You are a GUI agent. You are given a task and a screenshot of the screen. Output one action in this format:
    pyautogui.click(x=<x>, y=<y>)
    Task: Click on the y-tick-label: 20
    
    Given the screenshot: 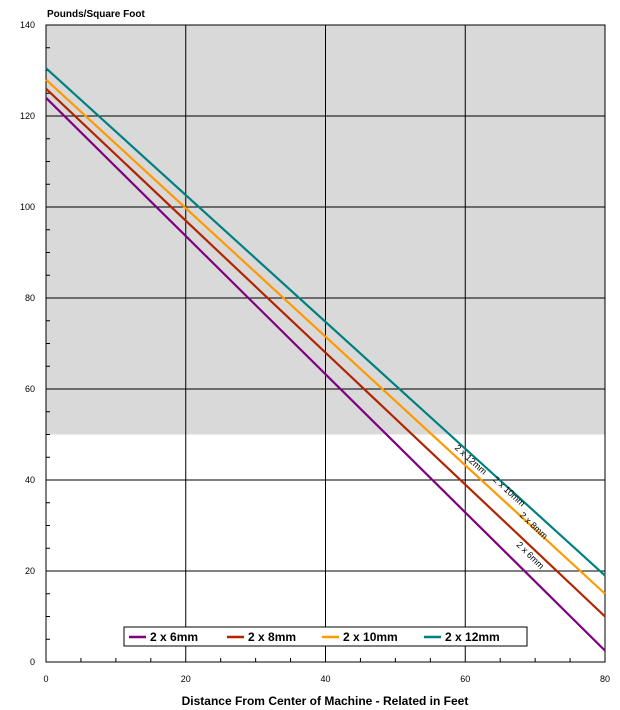 What is the action you would take?
    pyautogui.click(x=30, y=571)
    